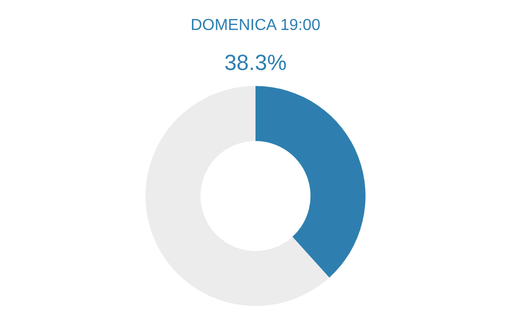 The width and height of the screenshot is (511, 335). Describe the element at coordinates (255, 25) in the screenshot. I see `chart-title: DOMENICA 19:00` at that location.